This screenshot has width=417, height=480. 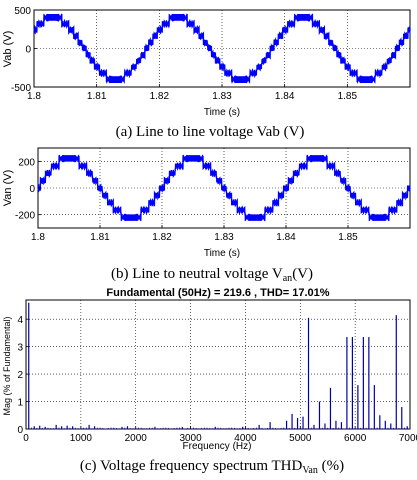 I want to click on van-waveform, so click(x=224, y=188).